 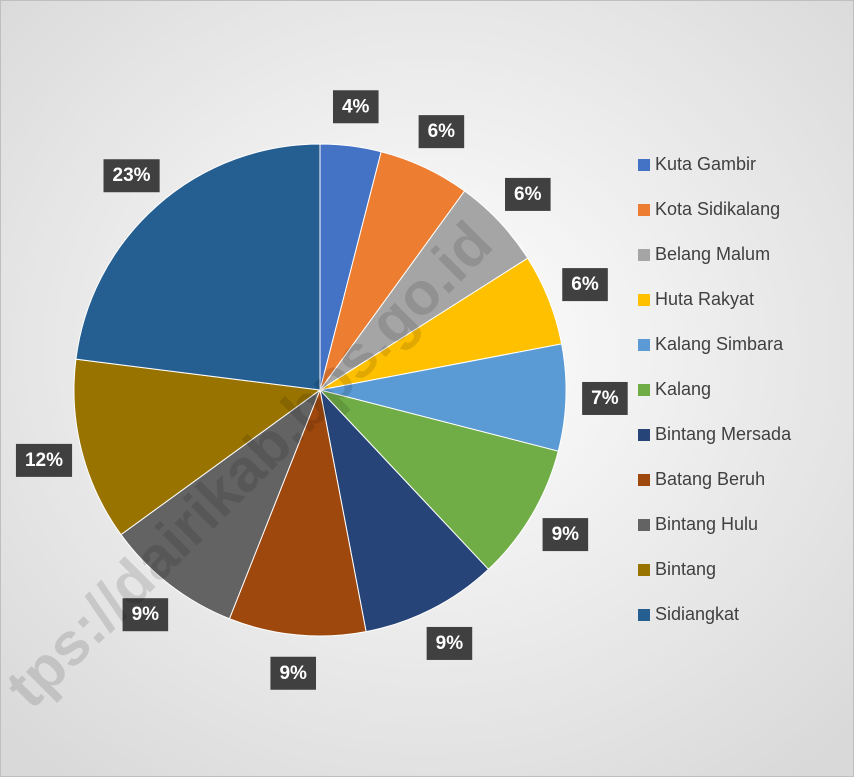 What do you see at coordinates (719, 344) in the screenshot?
I see `legend-label: Kalang Simbara` at bounding box center [719, 344].